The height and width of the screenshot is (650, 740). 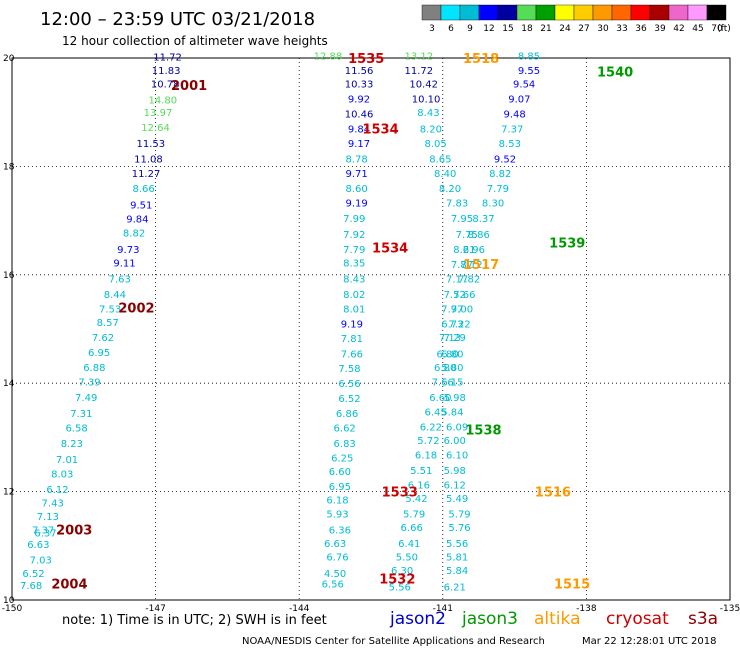 I want to click on data-point-value: 10.42, so click(x=423, y=84).